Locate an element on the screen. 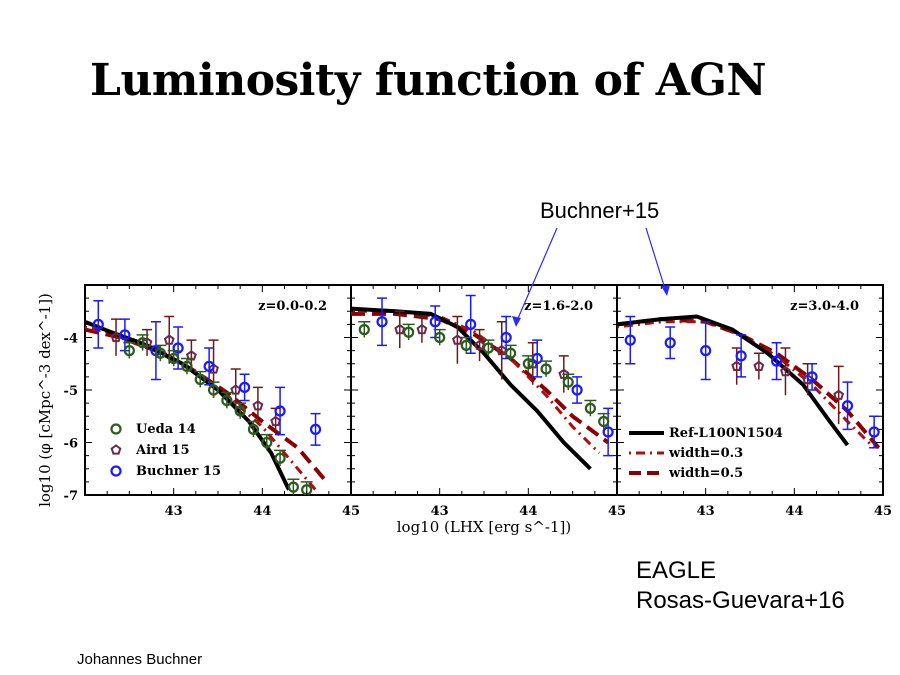 Image resolution: width=900 pixels, height=675 pixels. author-name: Johannes Buchner is located at coordinates (140, 659).